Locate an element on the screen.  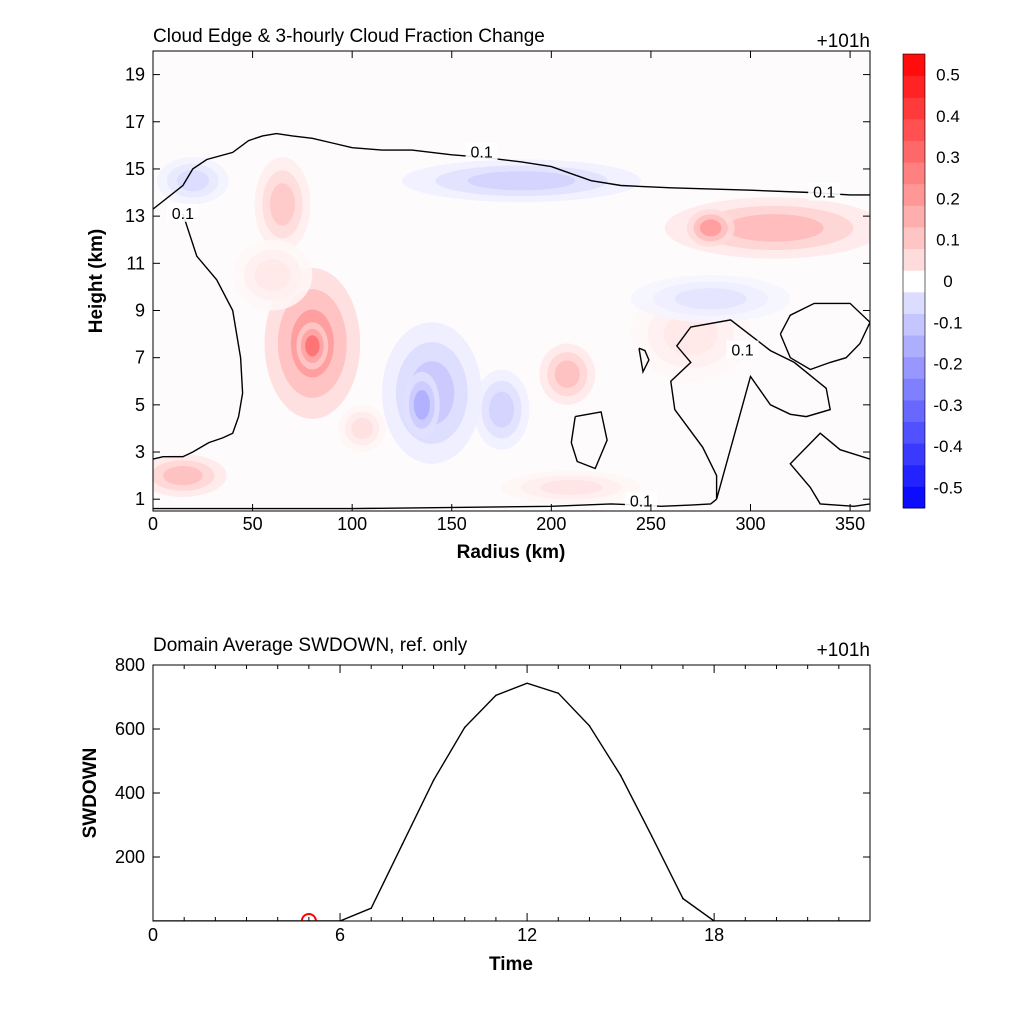
y-tick-label: 1 is located at coordinates (140, 499).